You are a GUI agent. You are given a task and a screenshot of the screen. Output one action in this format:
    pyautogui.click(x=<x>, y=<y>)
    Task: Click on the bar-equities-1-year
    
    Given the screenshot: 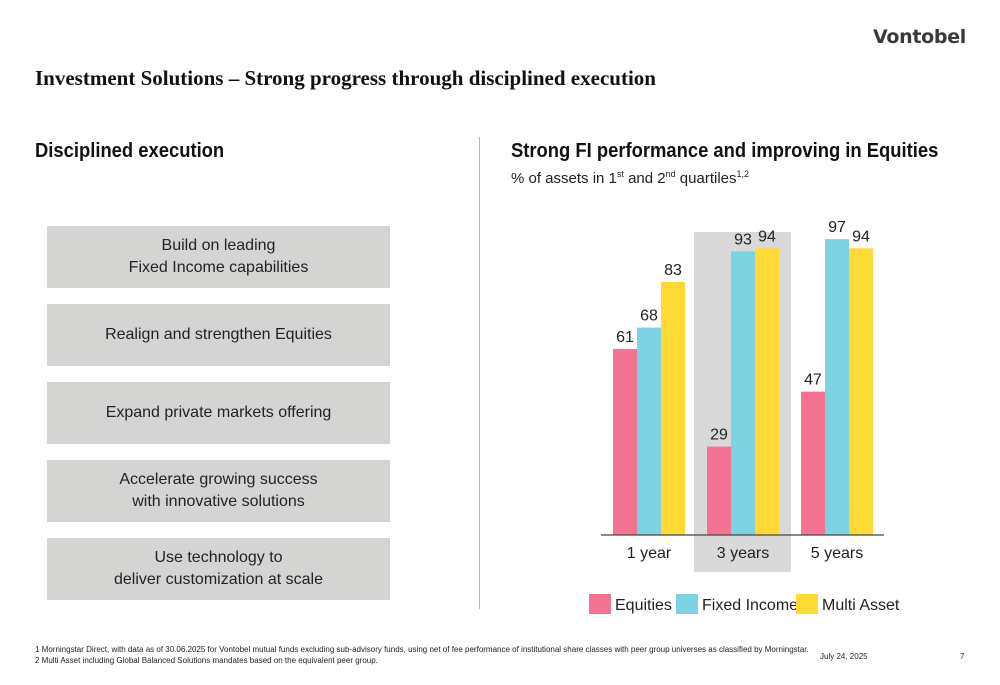 What is the action you would take?
    pyautogui.click(x=625, y=441)
    